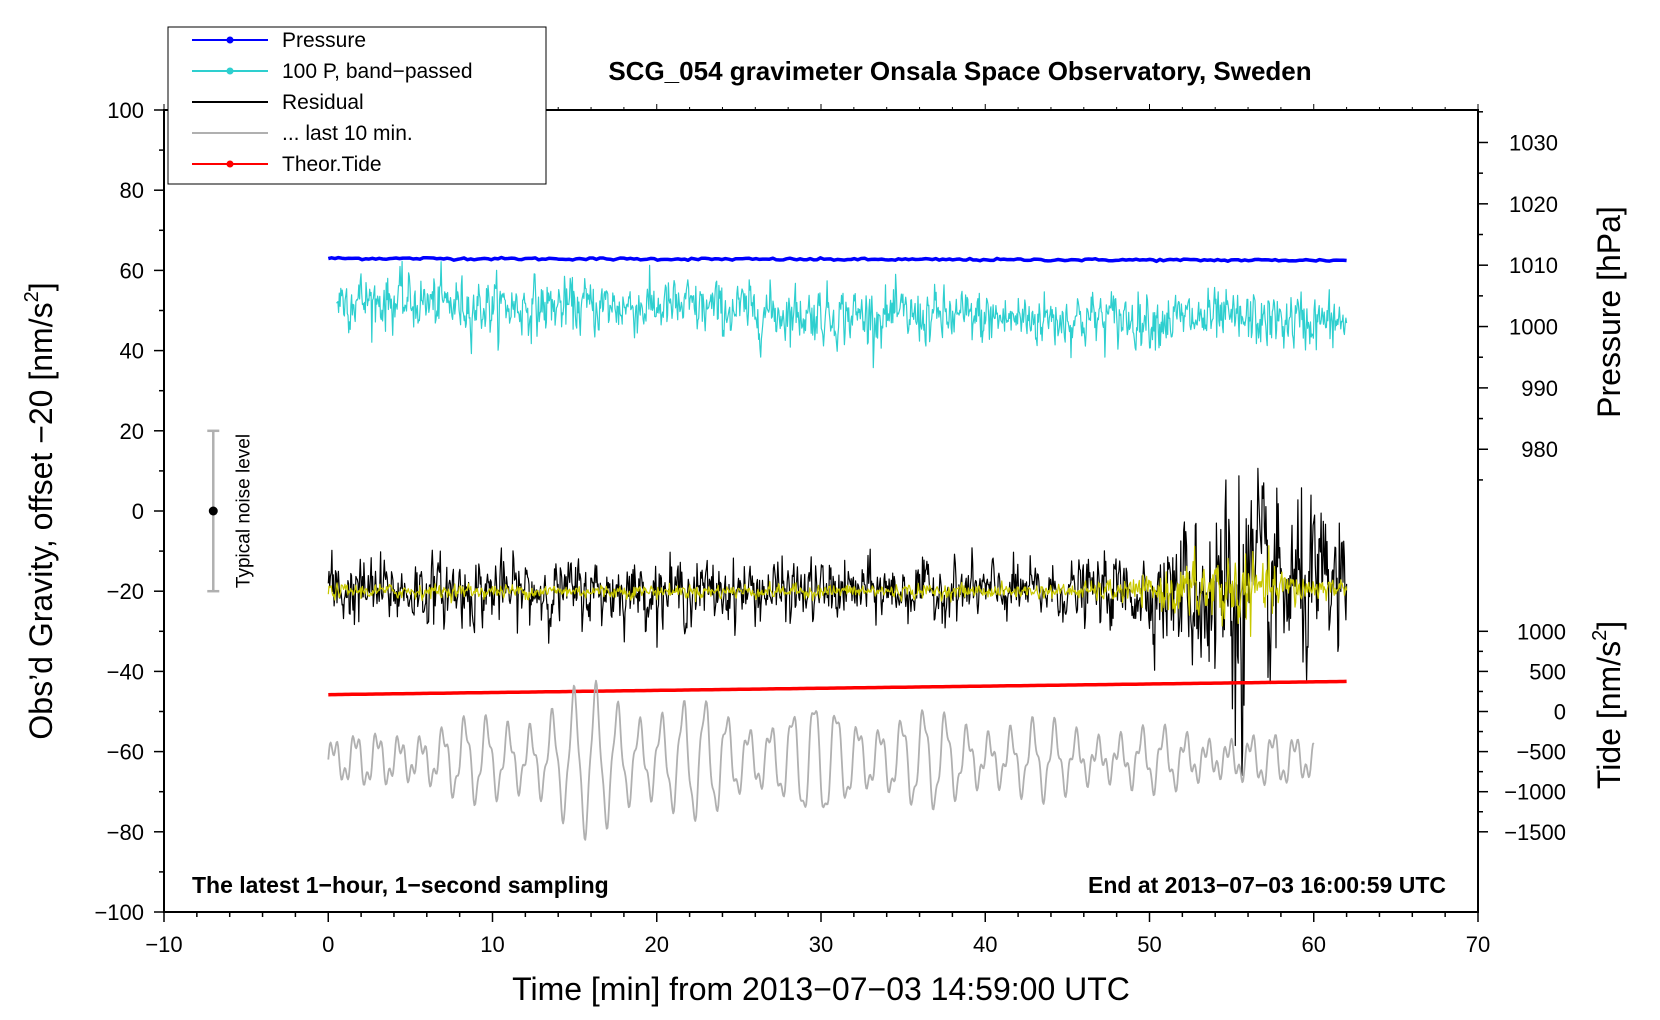 The width and height of the screenshot is (1660, 1020). What do you see at coordinates (332, 164) in the screenshot?
I see `legend-label: Theor.Tide` at bounding box center [332, 164].